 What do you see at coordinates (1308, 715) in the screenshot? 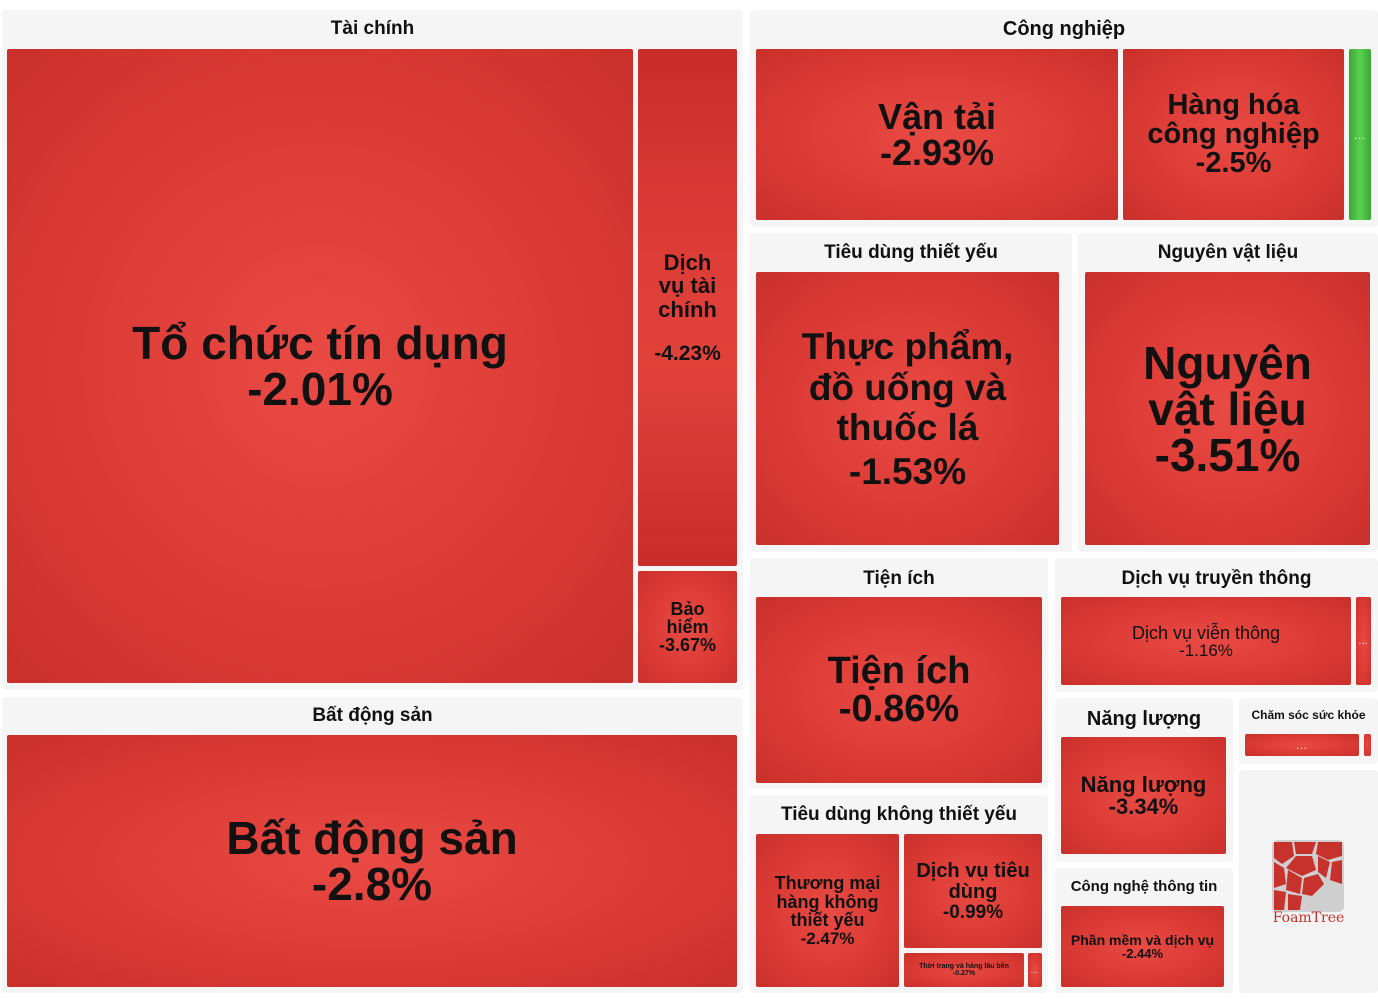
I see `group-title: Chăm sóc sức khỏe` at bounding box center [1308, 715].